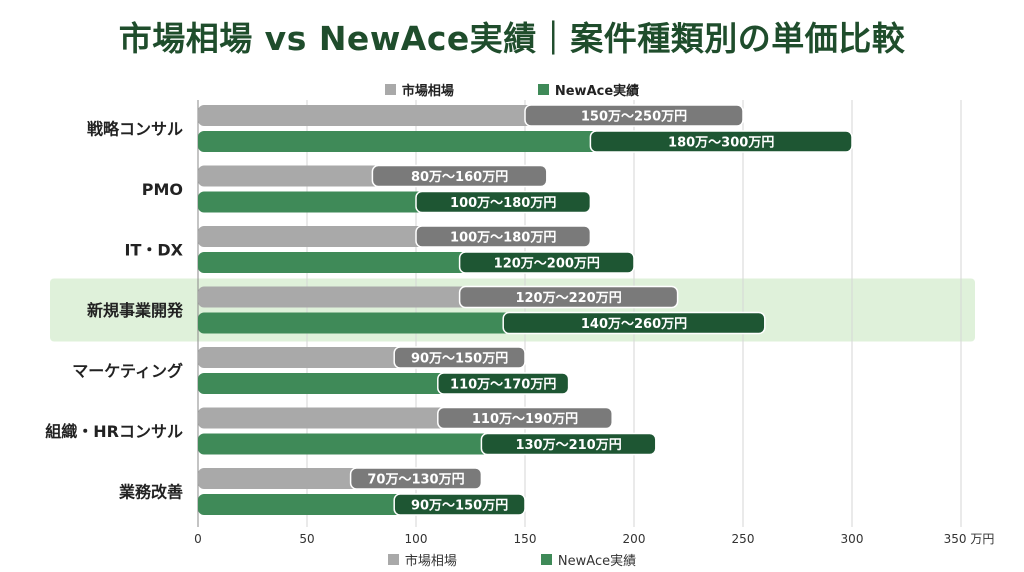 The width and height of the screenshot is (1024, 572). I want to click on data-label-newace: 120万～200万円, so click(547, 264).